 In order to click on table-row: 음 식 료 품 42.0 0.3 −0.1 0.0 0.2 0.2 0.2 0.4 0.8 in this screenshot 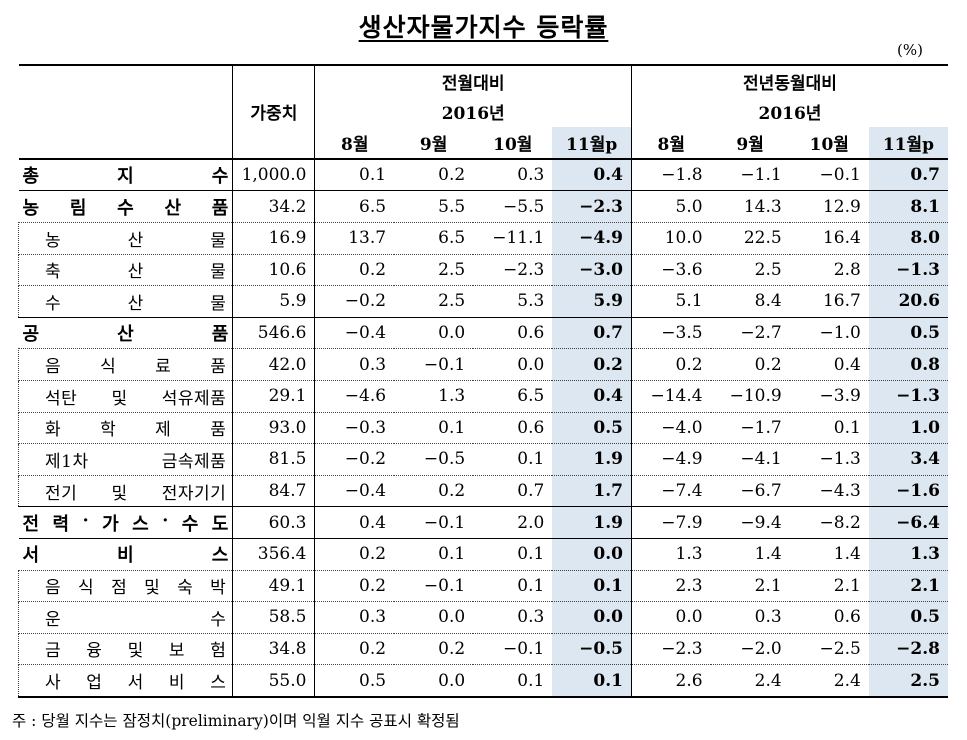, I will do `click(482, 364)`.